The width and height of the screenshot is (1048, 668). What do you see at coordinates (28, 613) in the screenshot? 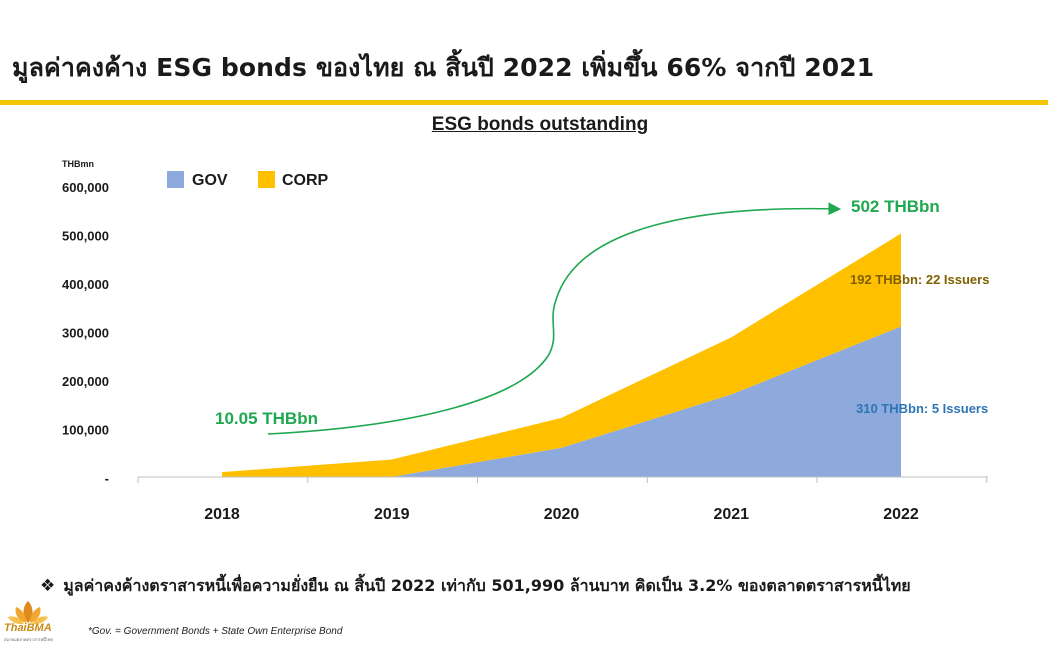
I see `thaibma-lotus-logo-icon` at bounding box center [28, 613].